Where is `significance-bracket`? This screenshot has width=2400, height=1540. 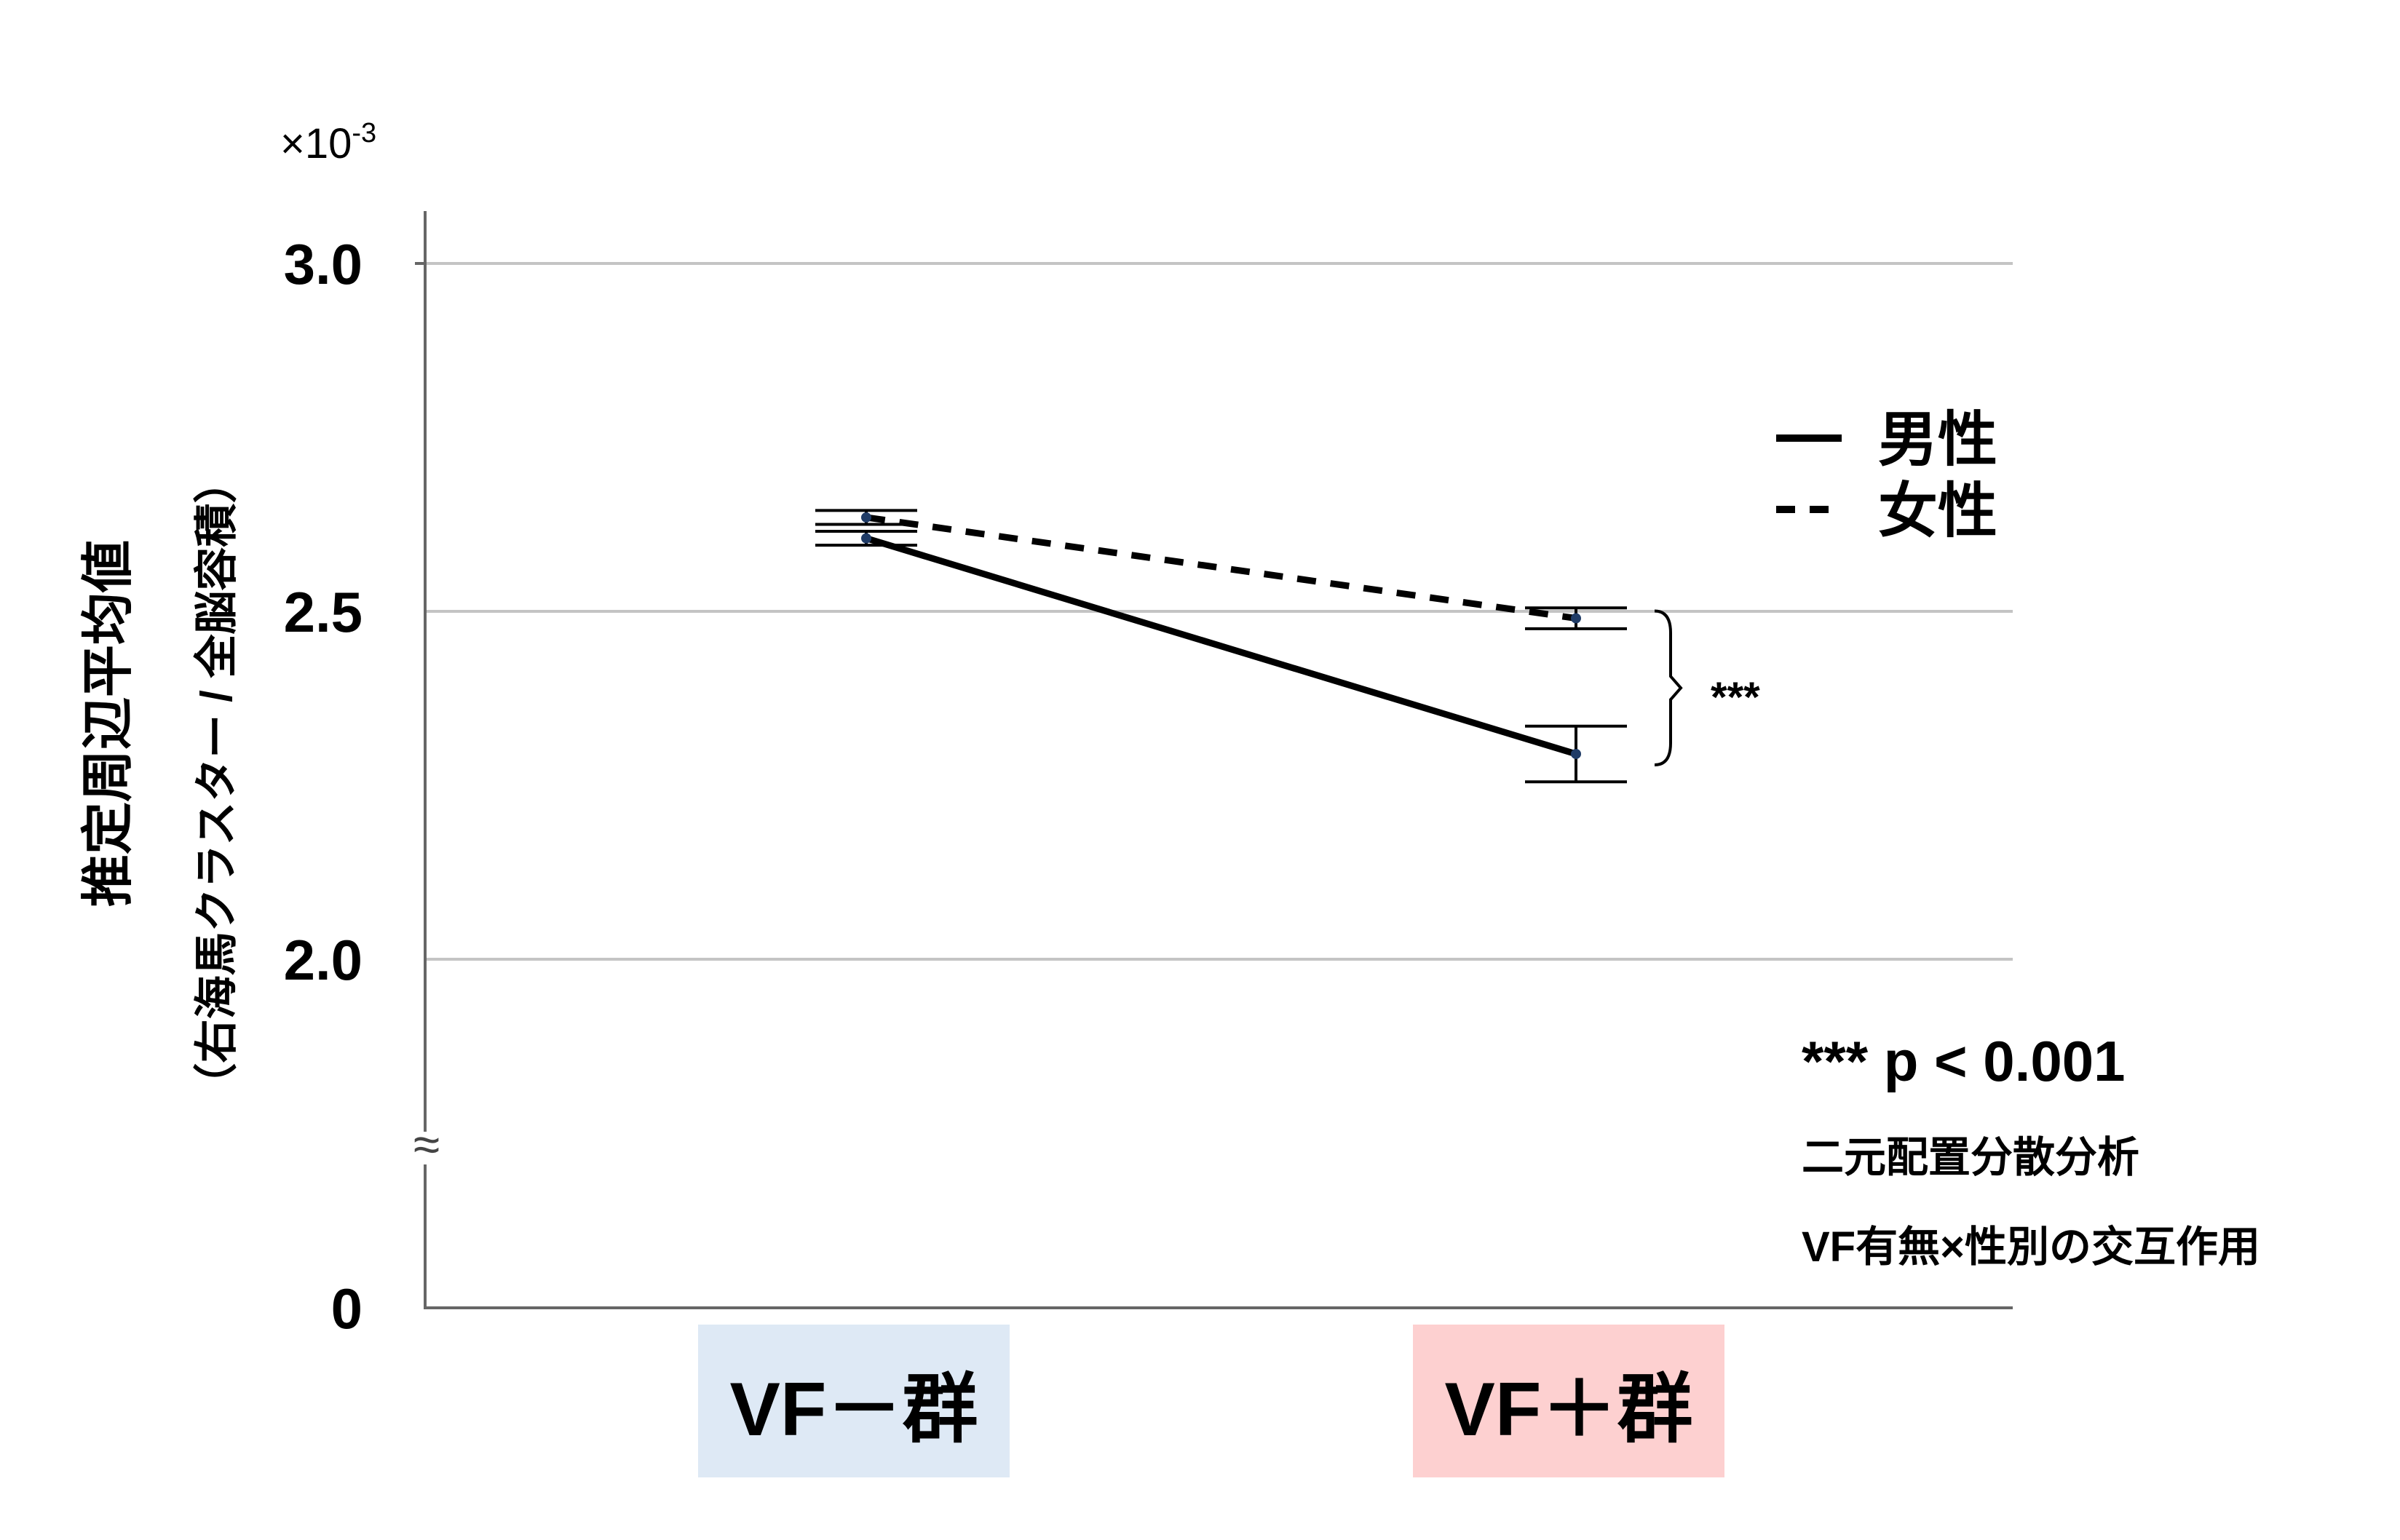 significance-bracket is located at coordinates (1668, 687).